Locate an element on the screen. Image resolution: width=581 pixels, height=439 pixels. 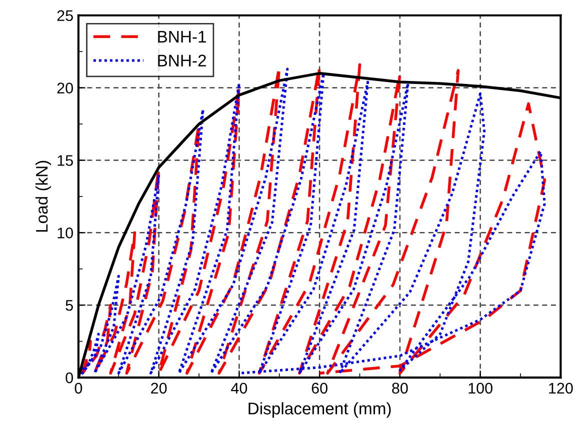
x-tick-label: 60 is located at coordinates (320, 388).